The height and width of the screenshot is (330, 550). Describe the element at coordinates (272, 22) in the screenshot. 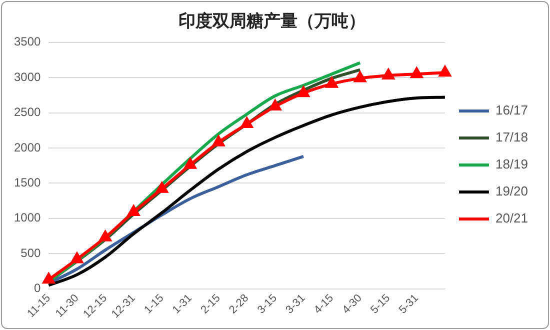

I see `chart-title: 印度双周糖产量（万吨）` at that location.